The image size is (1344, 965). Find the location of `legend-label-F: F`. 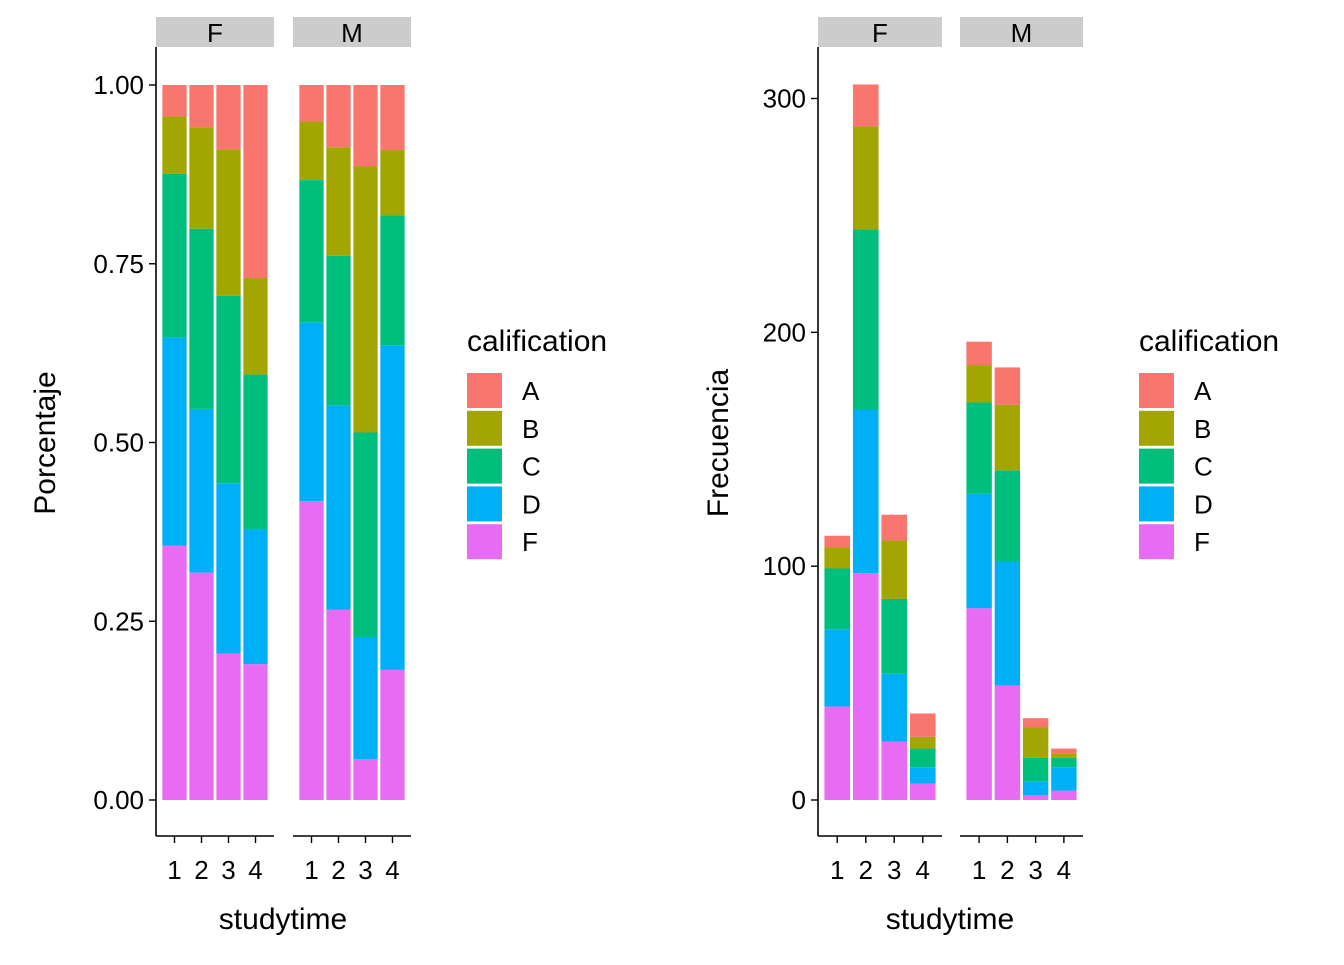

legend-label-F: F is located at coordinates (530, 542).